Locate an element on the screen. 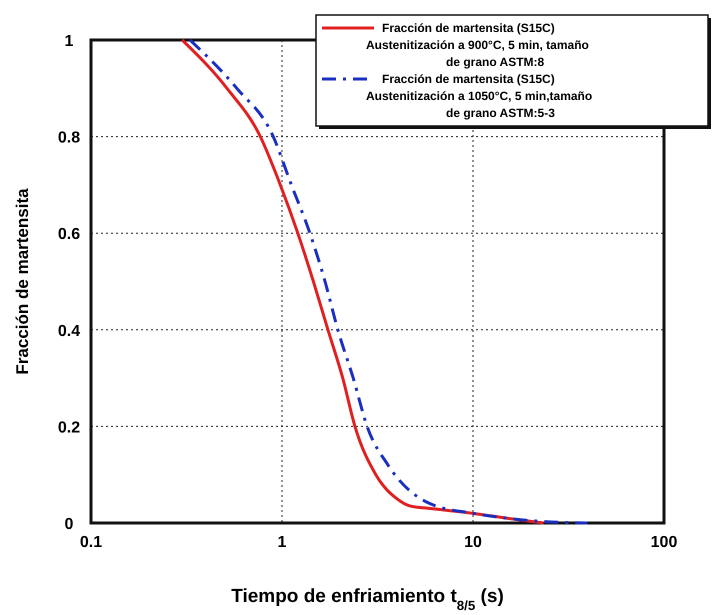 The width and height of the screenshot is (714, 615). y-axis-title: Fracción de martensita is located at coordinates (22, 281).